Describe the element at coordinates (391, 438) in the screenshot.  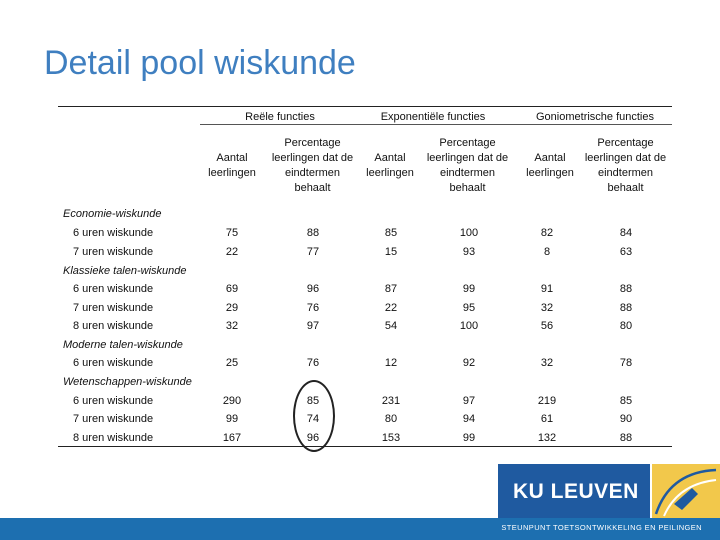
I see `table-cell: 153` at that location.